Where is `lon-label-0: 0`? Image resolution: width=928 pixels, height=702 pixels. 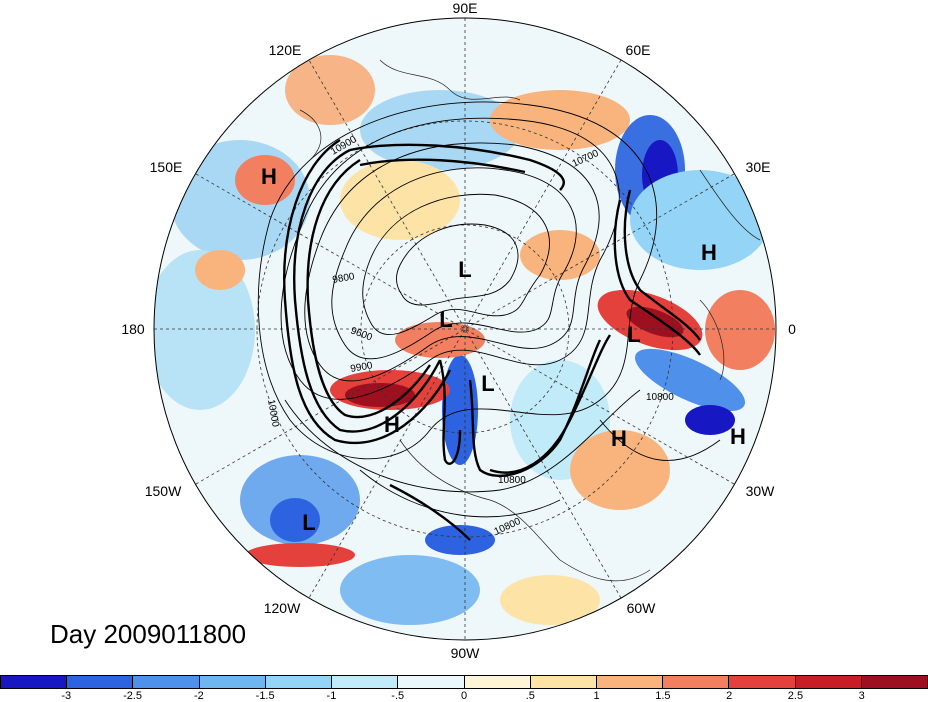
lon-label-0: 0 is located at coordinates (792, 329).